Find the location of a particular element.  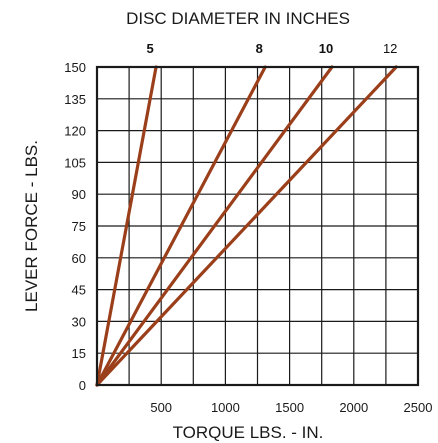

series-label-5: 5 is located at coordinates (149, 48).